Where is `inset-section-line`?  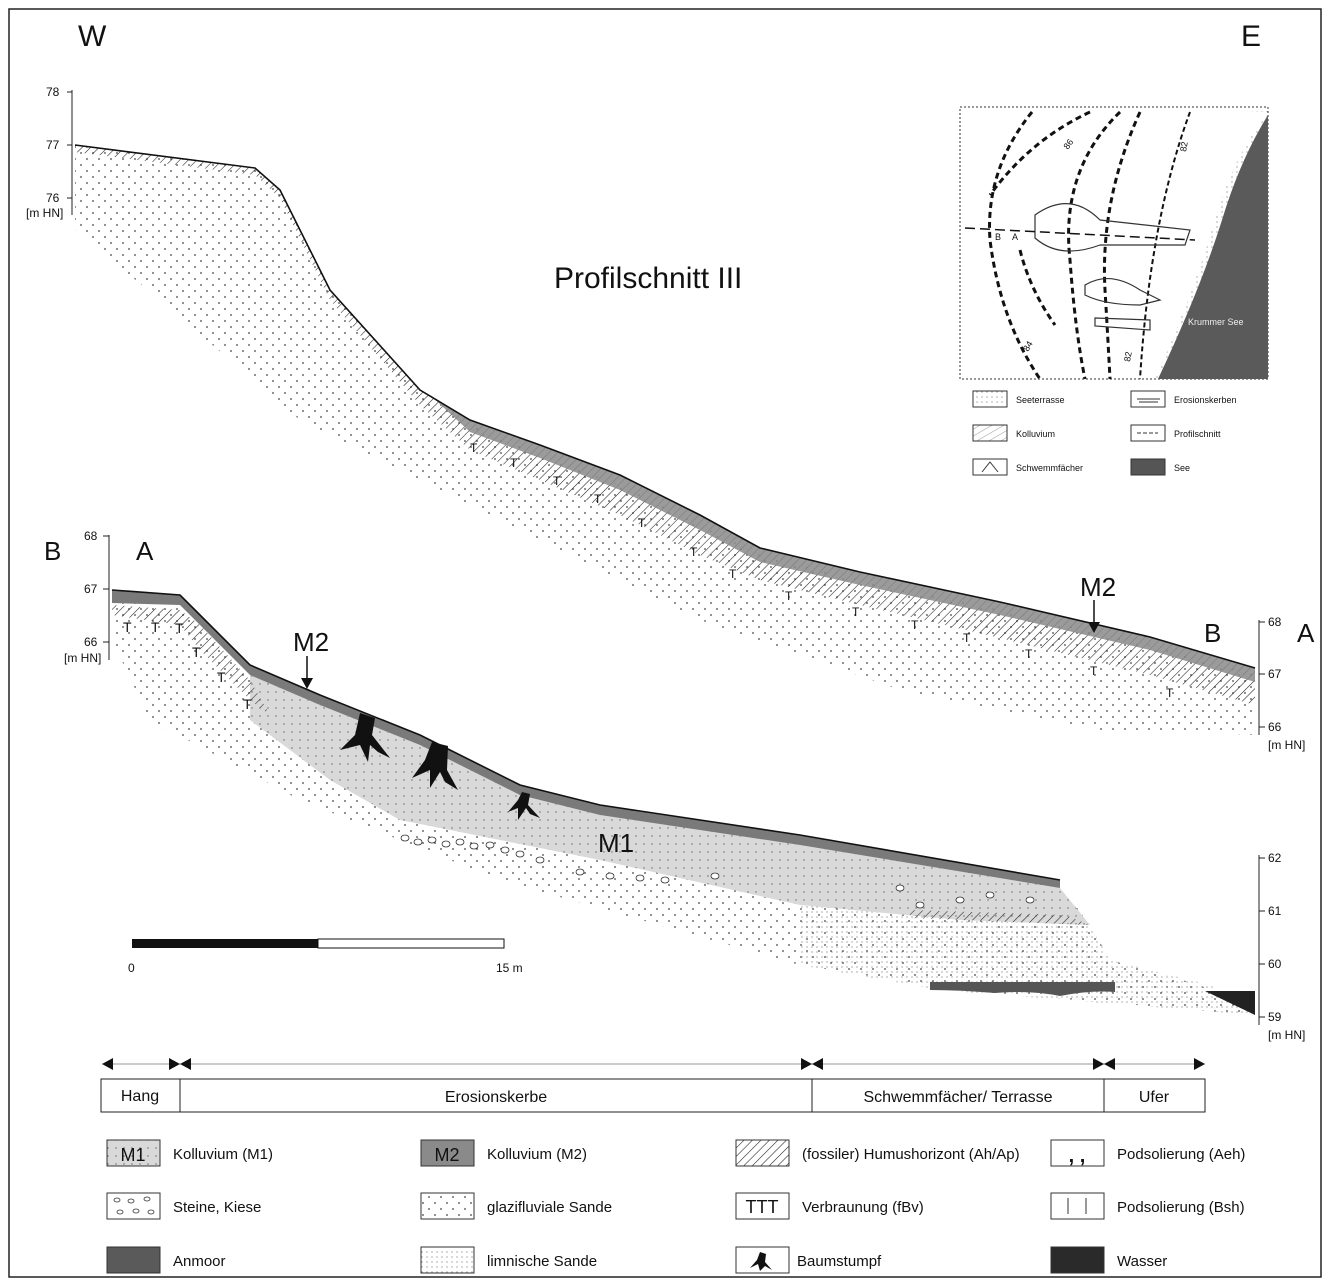
inset-section-line is located at coordinates (1080, 234).